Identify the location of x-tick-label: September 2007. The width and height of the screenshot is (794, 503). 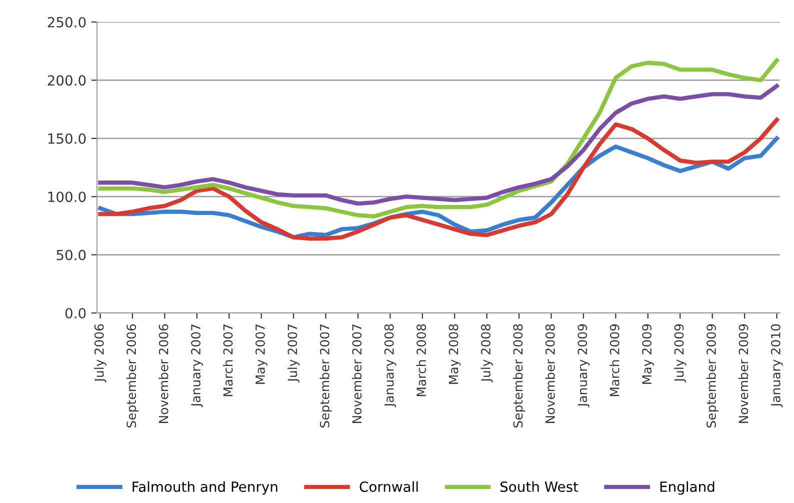
(326, 376).